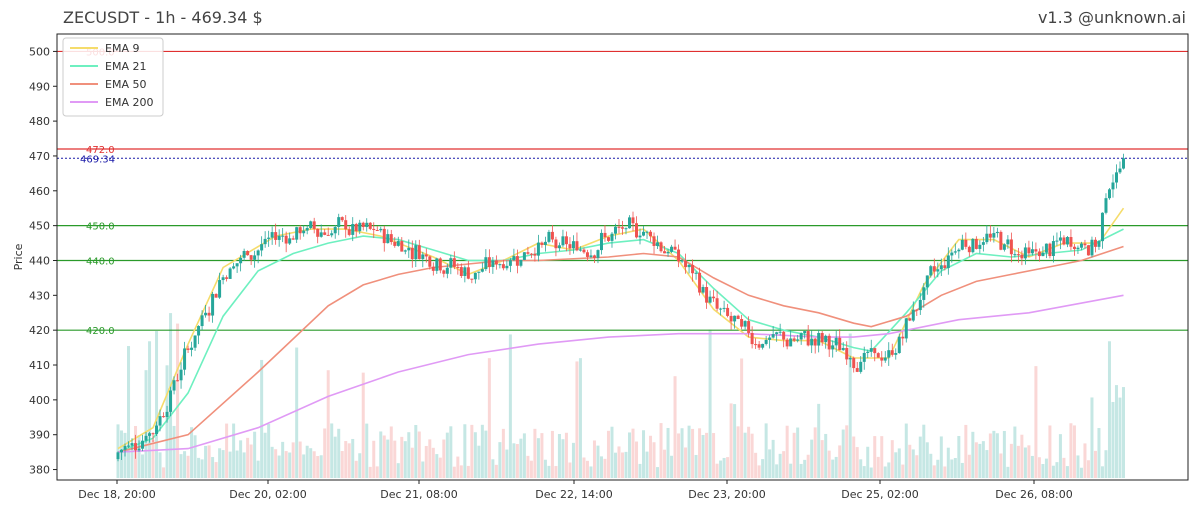 The height and width of the screenshot is (514, 1200). What do you see at coordinates (97, 159) in the screenshot?
I see `last-price-label: 469.34` at bounding box center [97, 159].